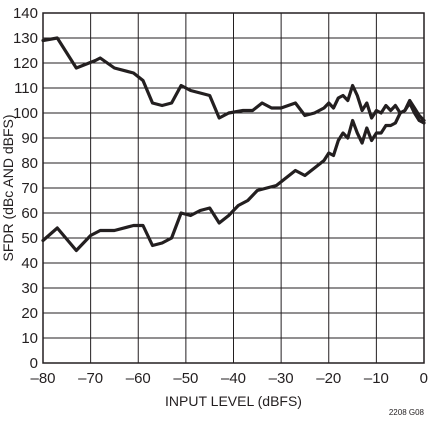  I want to click on figure-id: 2208 G08, so click(407, 412).